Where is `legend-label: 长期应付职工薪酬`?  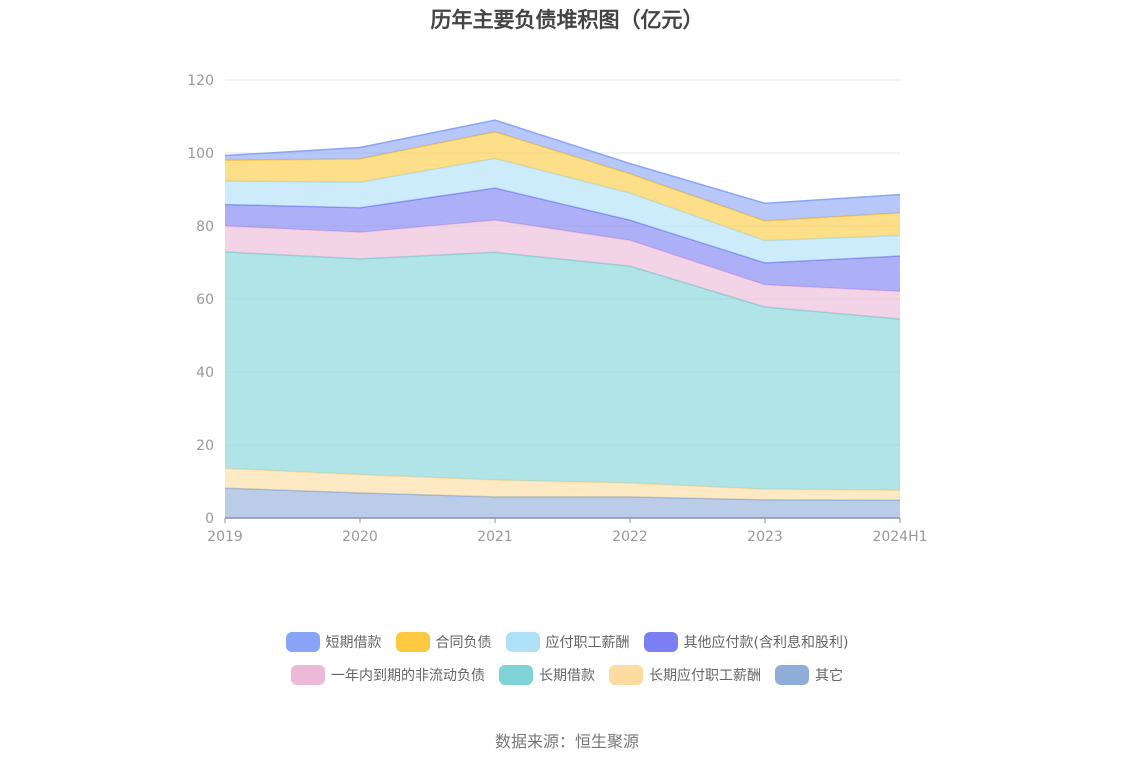
legend-label: 长期应付职工薪酬 is located at coordinates (705, 676).